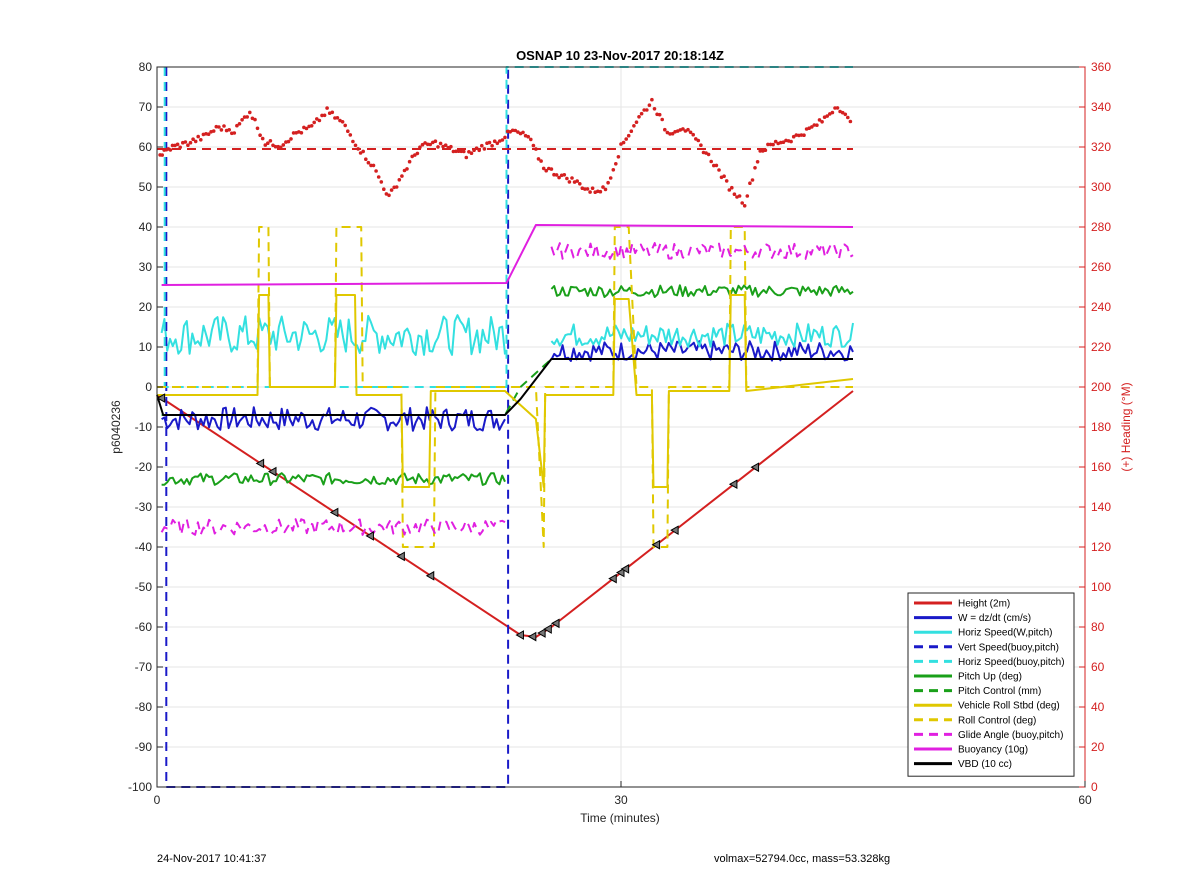 This screenshot has height=885, width=1200. What do you see at coordinates (984, 604) in the screenshot?
I see `legend-label: Height (2m)` at bounding box center [984, 604].